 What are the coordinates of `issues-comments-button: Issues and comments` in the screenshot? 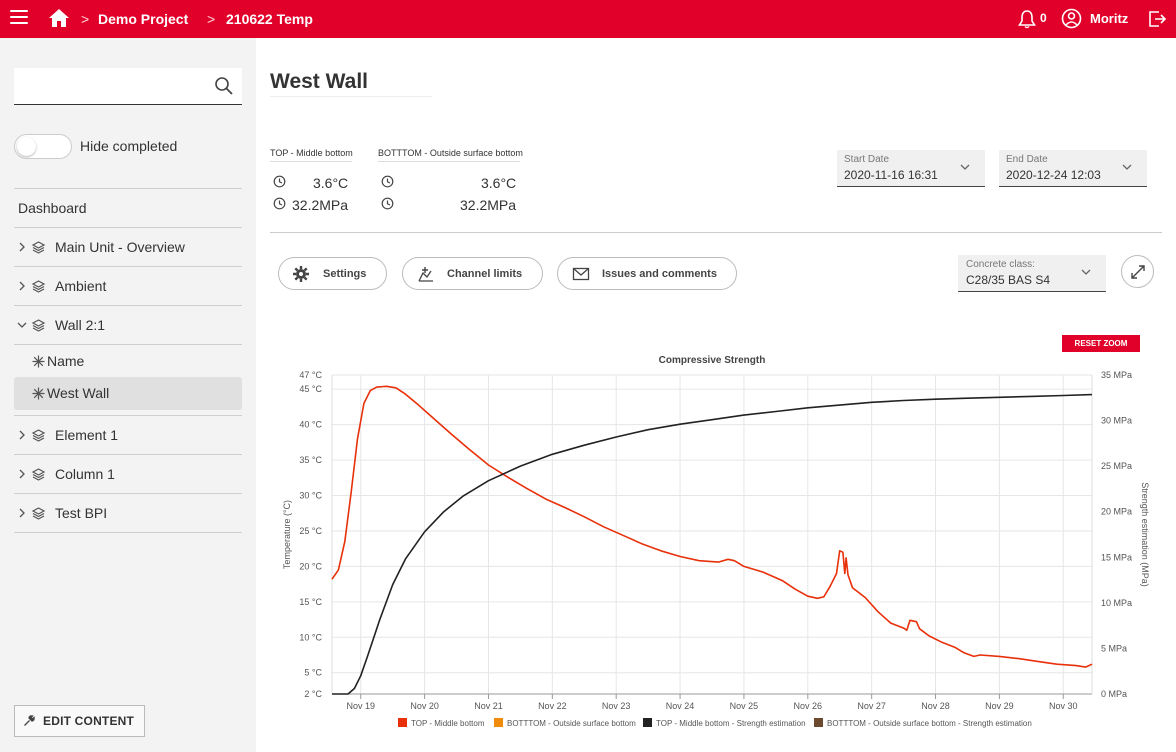 It's located at (647, 273).